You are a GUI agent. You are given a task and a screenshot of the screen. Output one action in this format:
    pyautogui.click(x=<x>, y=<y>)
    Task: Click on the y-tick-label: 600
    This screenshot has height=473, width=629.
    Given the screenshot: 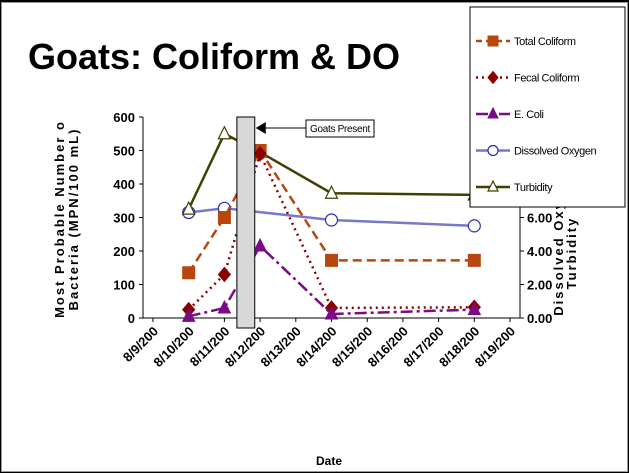 What is the action you would take?
    pyautogui.click(x=124, y=117)
    